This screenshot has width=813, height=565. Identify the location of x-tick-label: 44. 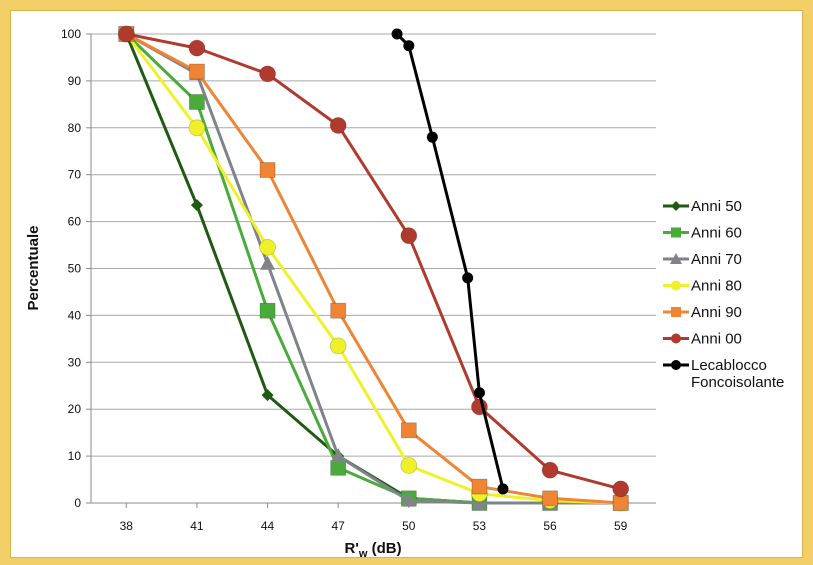
(268, 526).